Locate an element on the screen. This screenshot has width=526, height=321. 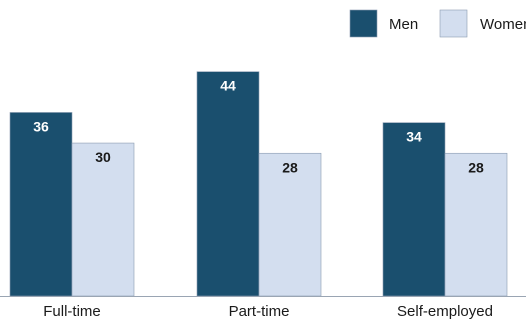
value-label-men-part-time: 44 is located at coordinates (228, 86).